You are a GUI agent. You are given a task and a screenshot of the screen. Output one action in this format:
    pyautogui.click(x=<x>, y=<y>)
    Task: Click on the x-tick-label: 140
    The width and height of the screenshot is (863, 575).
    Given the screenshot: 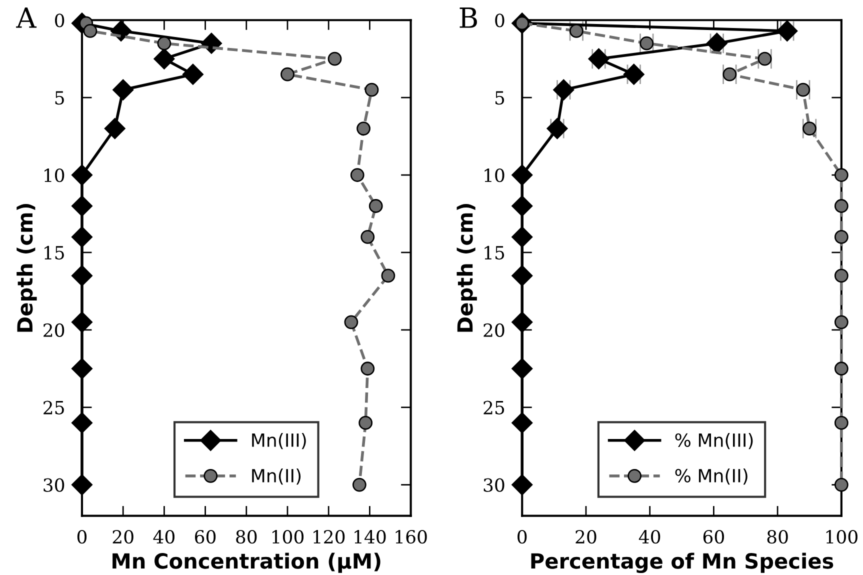 What is the action you would take?
    pyautogui.click(x=370, y=537)
    